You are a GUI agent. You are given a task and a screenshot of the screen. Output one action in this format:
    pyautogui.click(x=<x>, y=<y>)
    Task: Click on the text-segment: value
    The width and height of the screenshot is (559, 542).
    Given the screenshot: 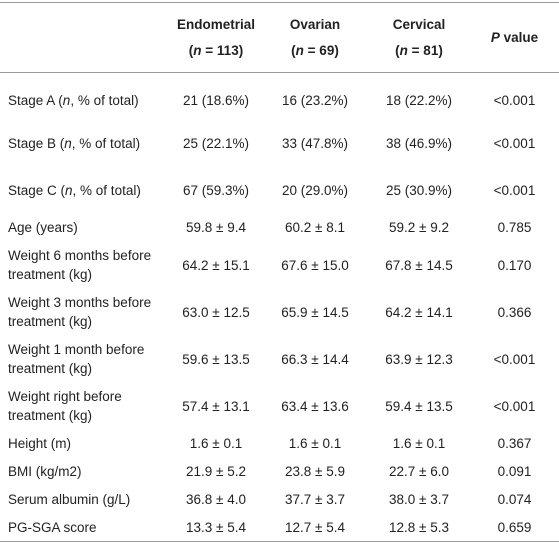 What is the action you would take?
    pyautogui.click(x=519, y=37)
    